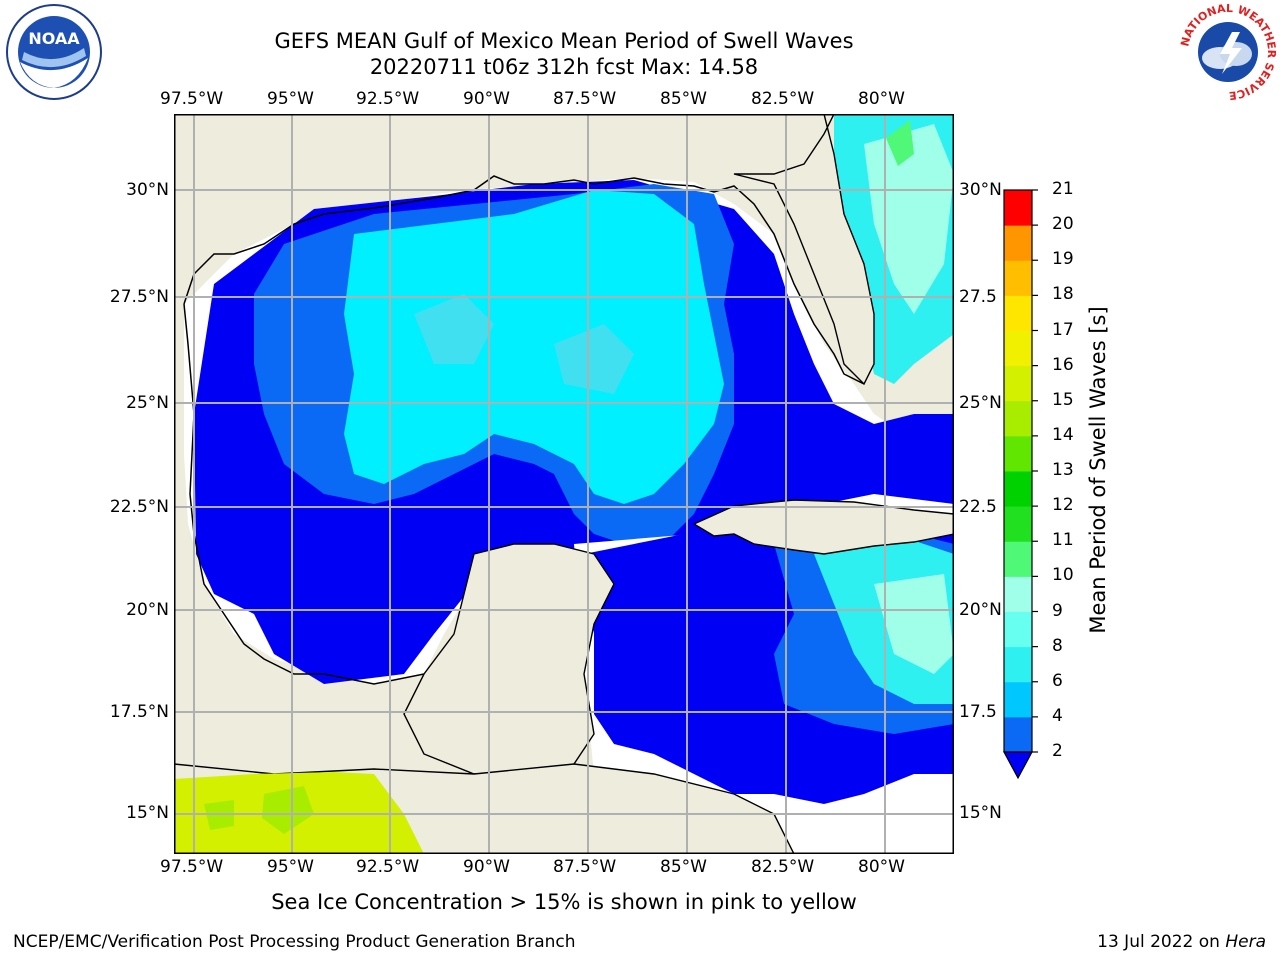  What do you see at coordinates (54, 38) in the screenshot?
I see `noaa-logo-text: NOAA` at bounding box center [54, 38].